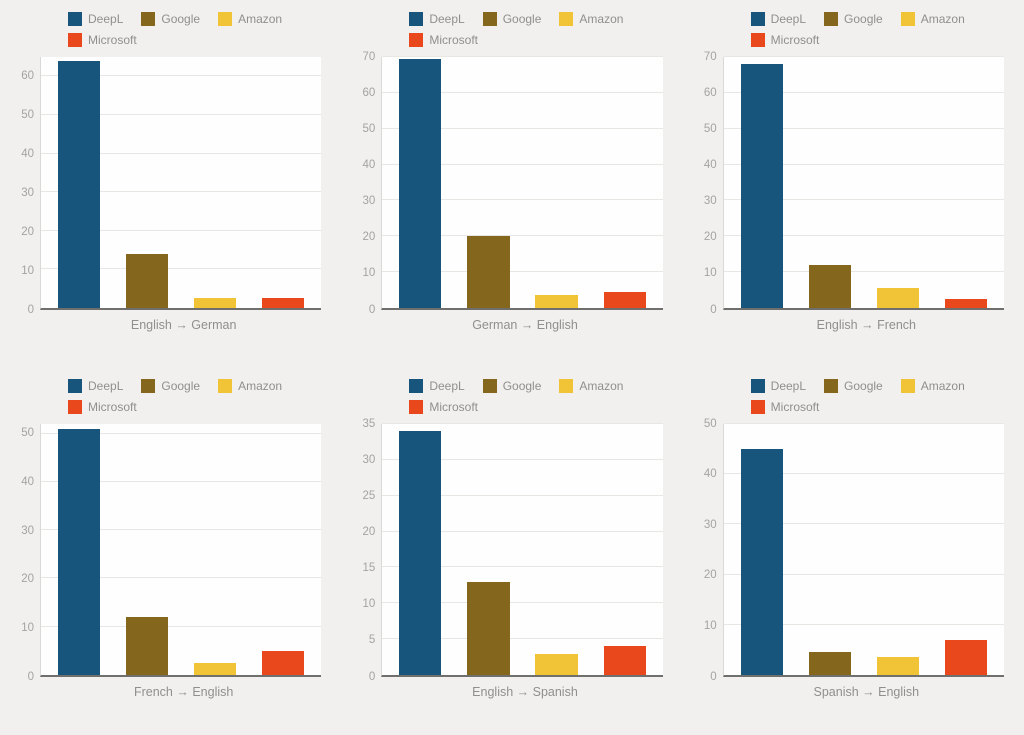  Describe the element at coordinates (710, 56) in the screenshot. I see `y-tick-label: 70` at that location.